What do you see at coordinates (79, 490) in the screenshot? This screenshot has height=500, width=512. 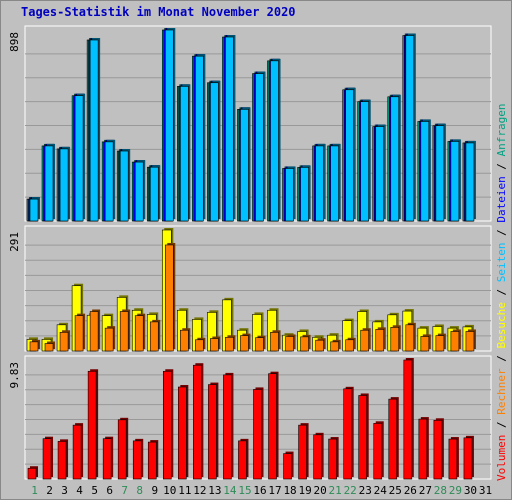 I see `x-tick-label: 4` at bounding box center [79, 490].